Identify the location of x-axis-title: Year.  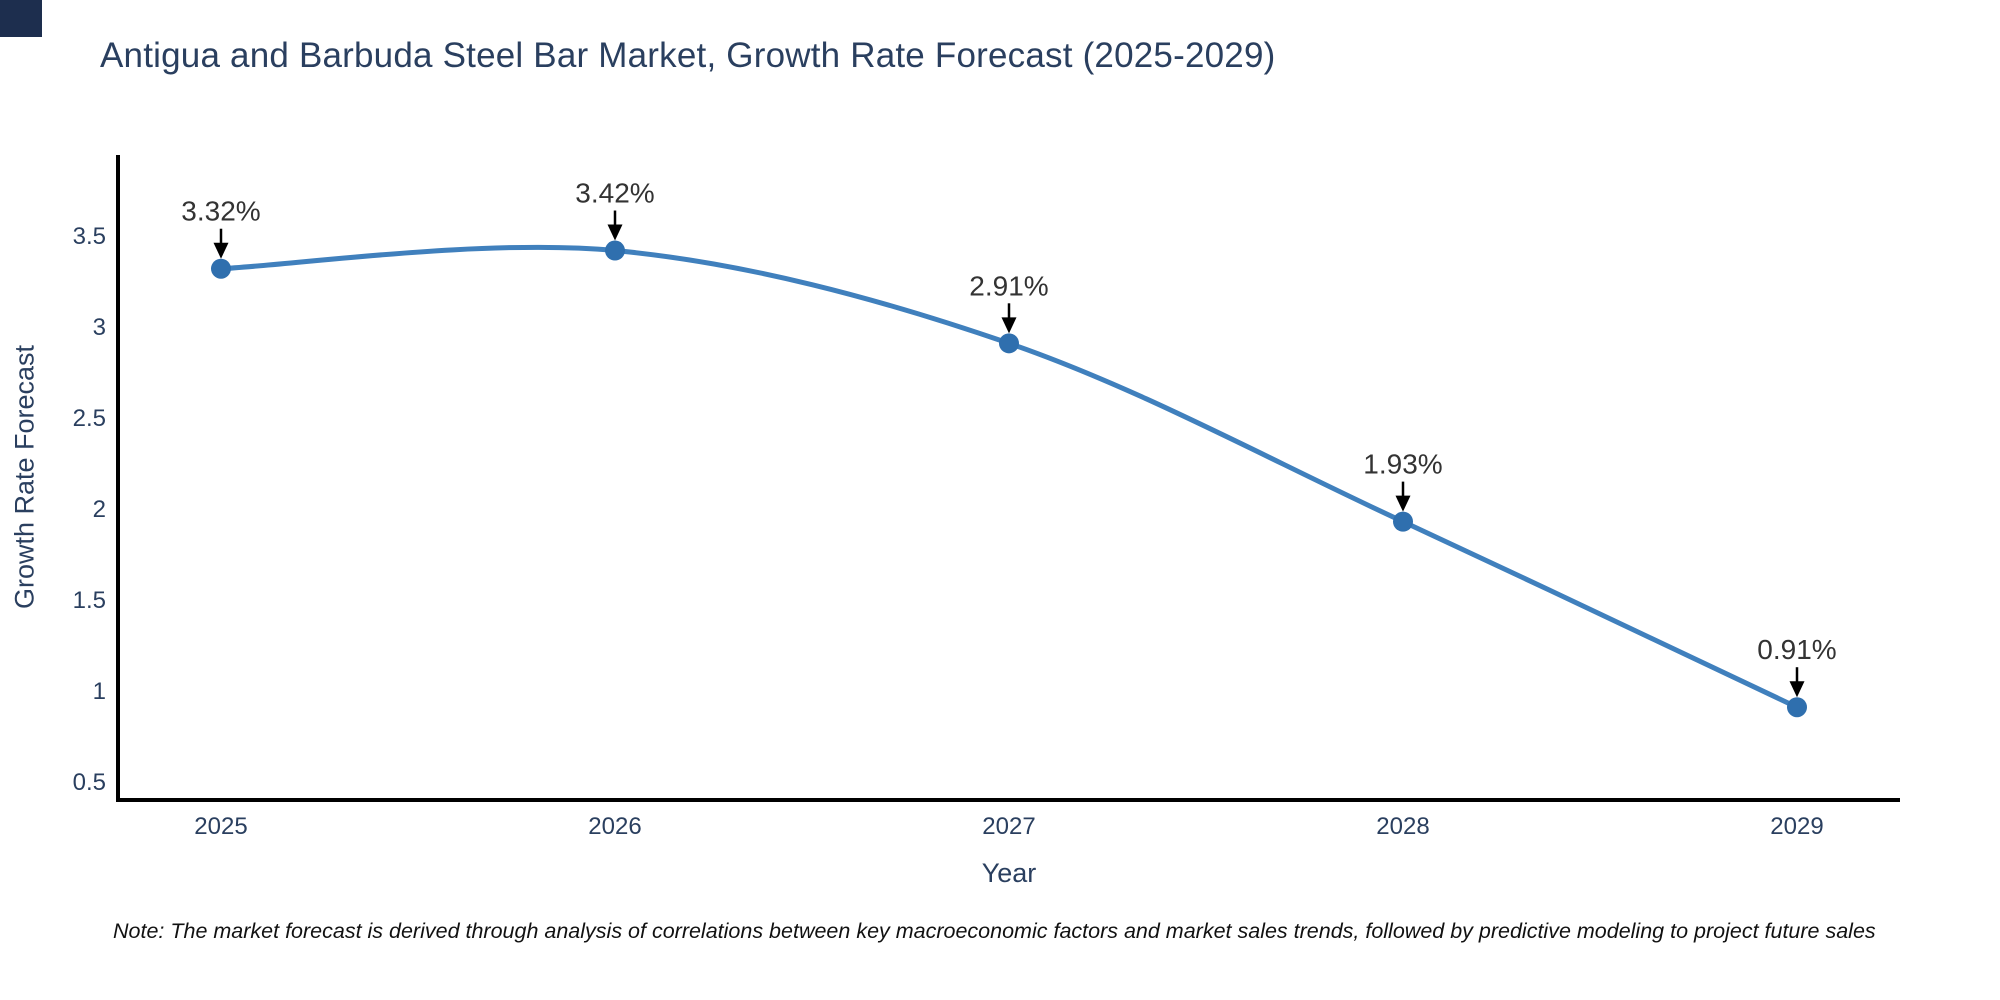
(1009, 873).